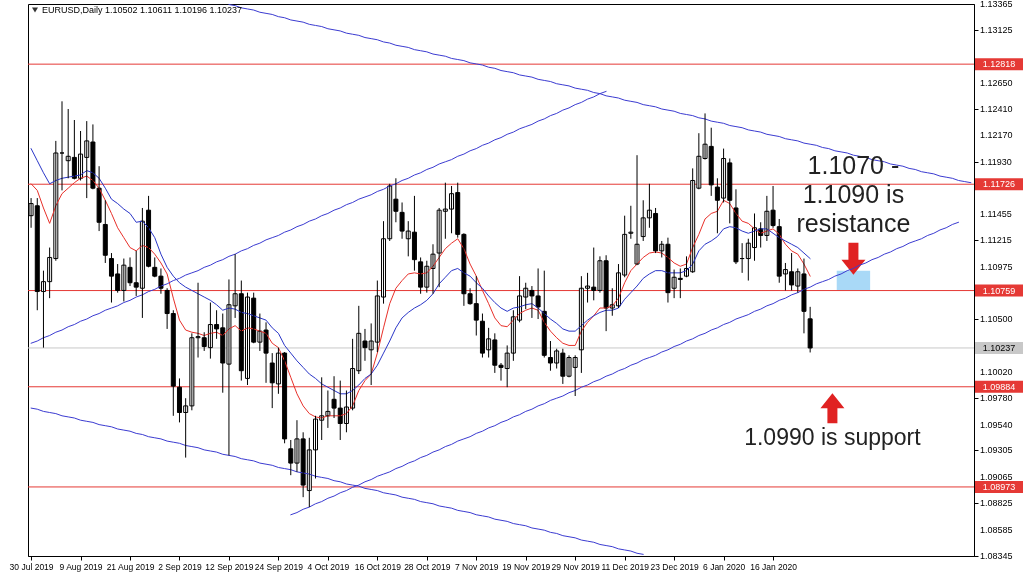  Describe the element at coordinates (996, 556) in the screenshot. I see `y-tick-label: 1.08345` at that location.